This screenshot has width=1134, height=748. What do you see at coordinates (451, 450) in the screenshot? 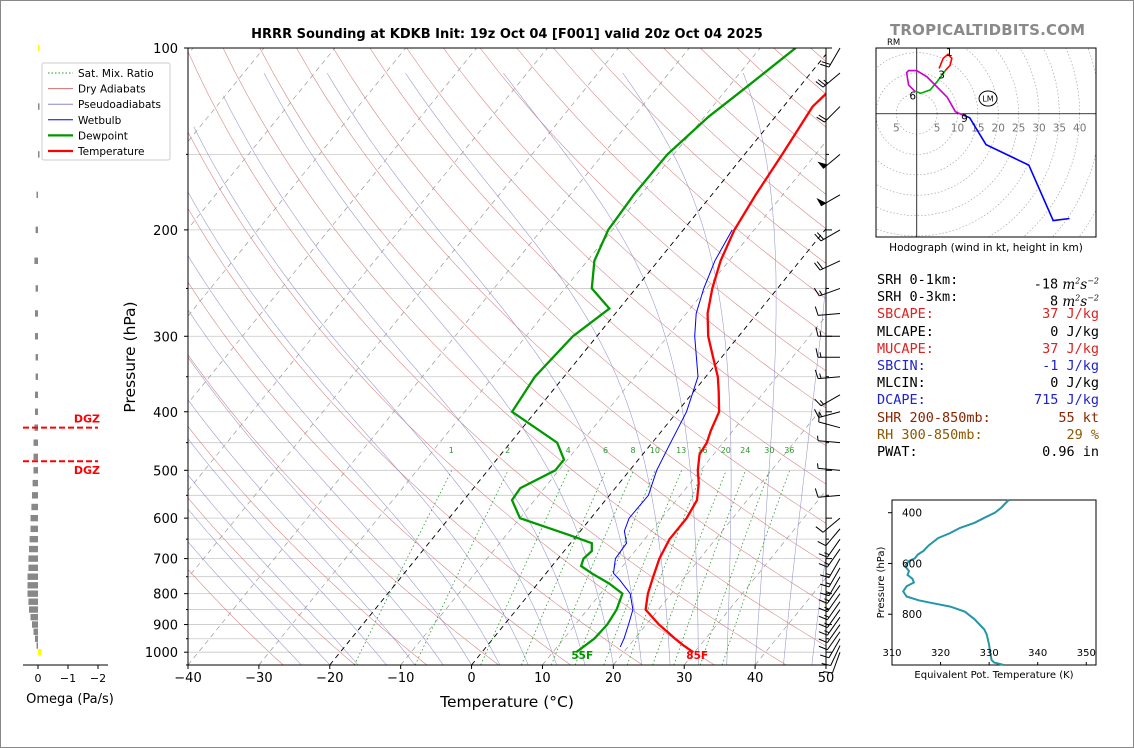
I see `mixing-ratio-label: 1` at bounding box center [451, 450].